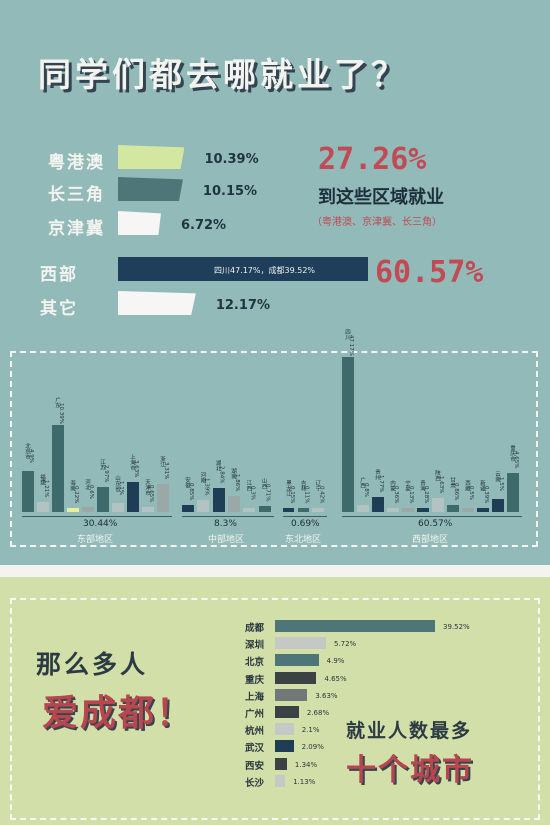 This screenshot has height=825, width=550. I want to click on province-label: 湖南, so click(233, 474).